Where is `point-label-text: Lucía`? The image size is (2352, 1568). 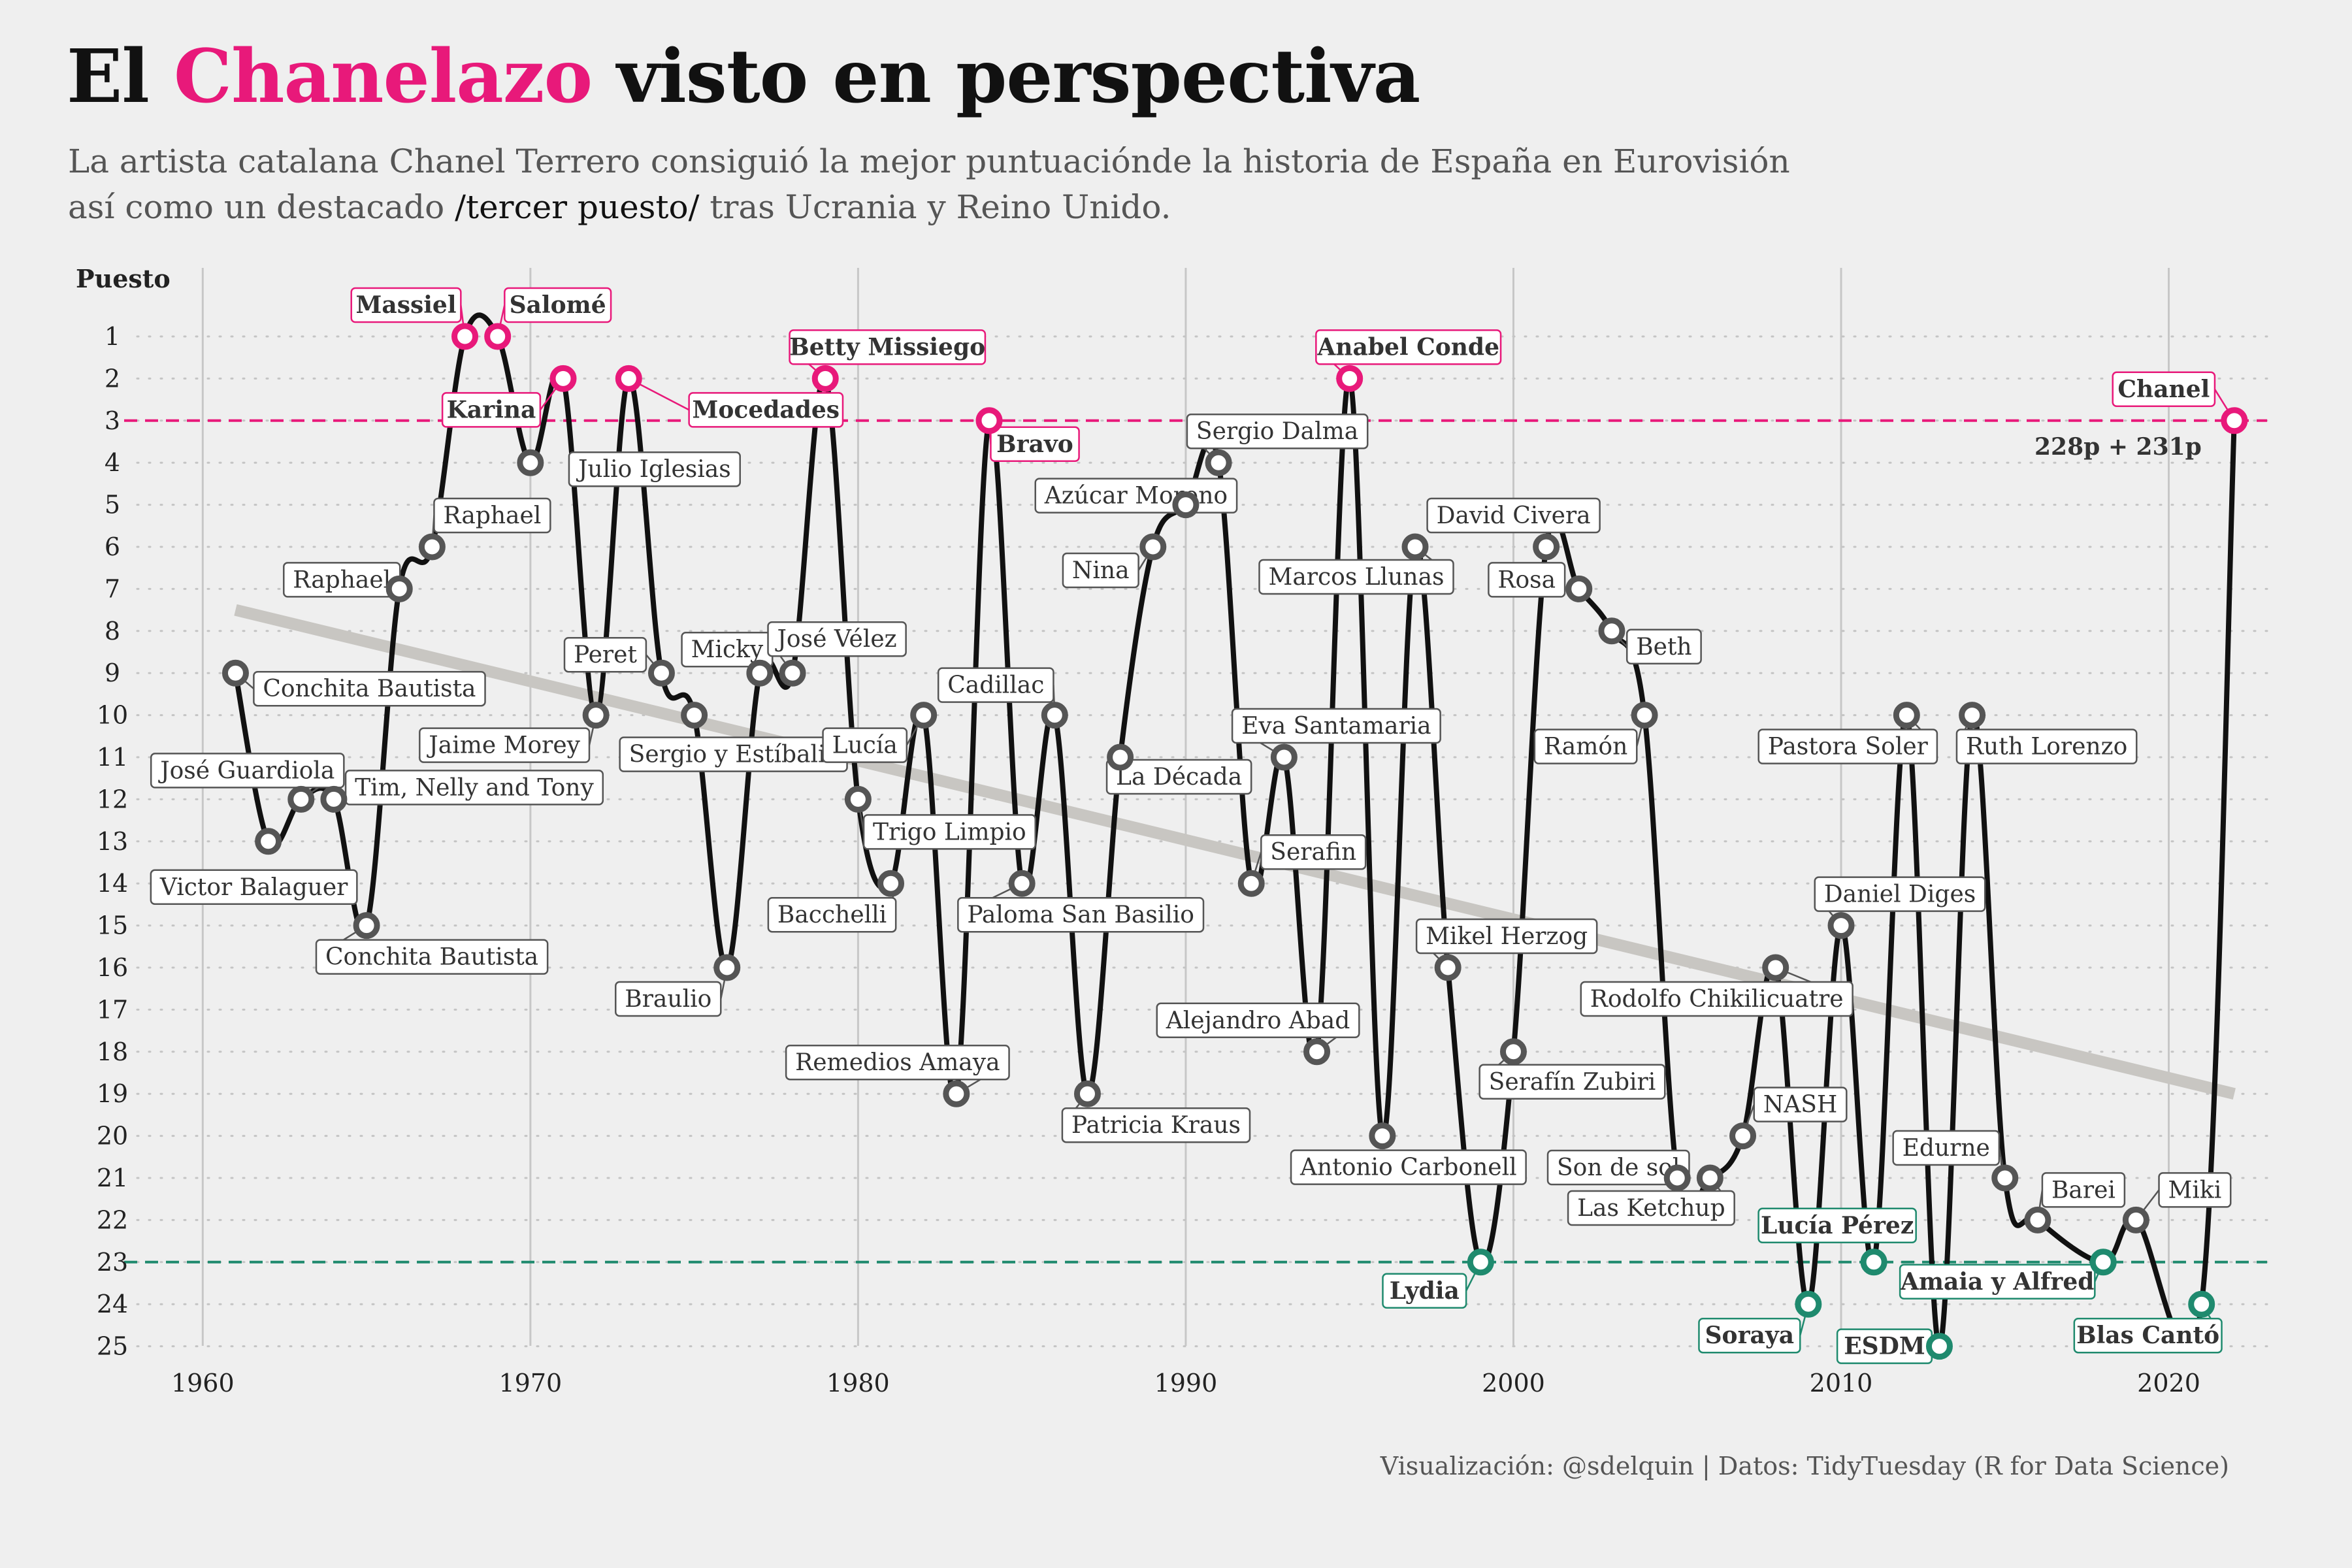 point-label-text: Lucía is located at coordinates (865, 745).